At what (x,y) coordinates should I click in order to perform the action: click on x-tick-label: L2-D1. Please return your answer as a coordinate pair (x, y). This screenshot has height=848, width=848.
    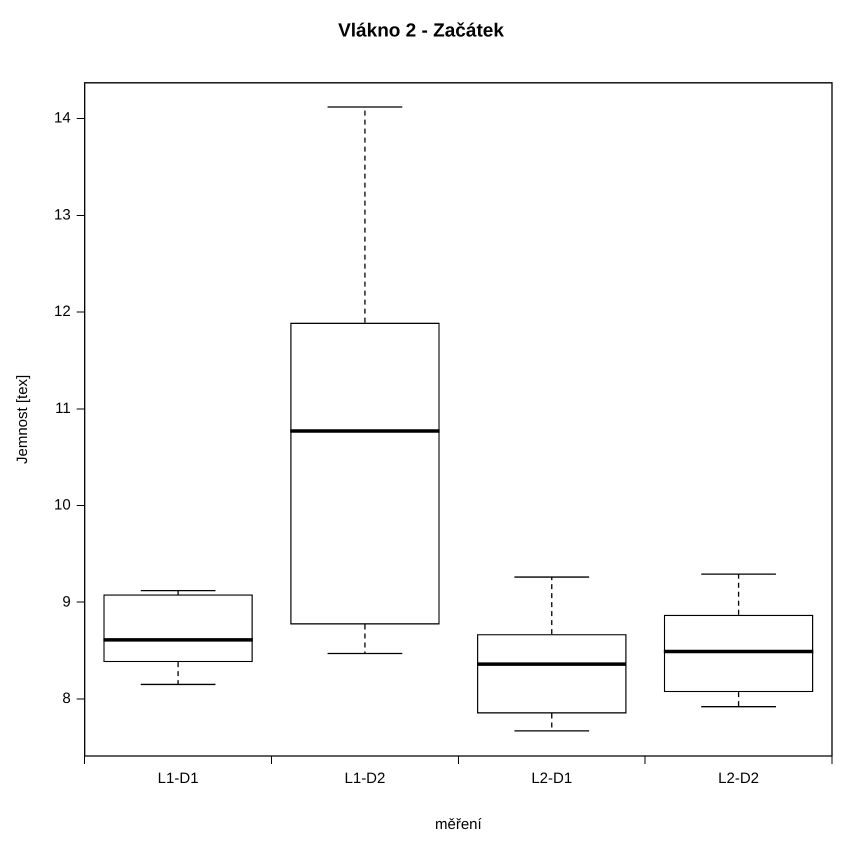
    Looking at the image, I should click on (551, 779).